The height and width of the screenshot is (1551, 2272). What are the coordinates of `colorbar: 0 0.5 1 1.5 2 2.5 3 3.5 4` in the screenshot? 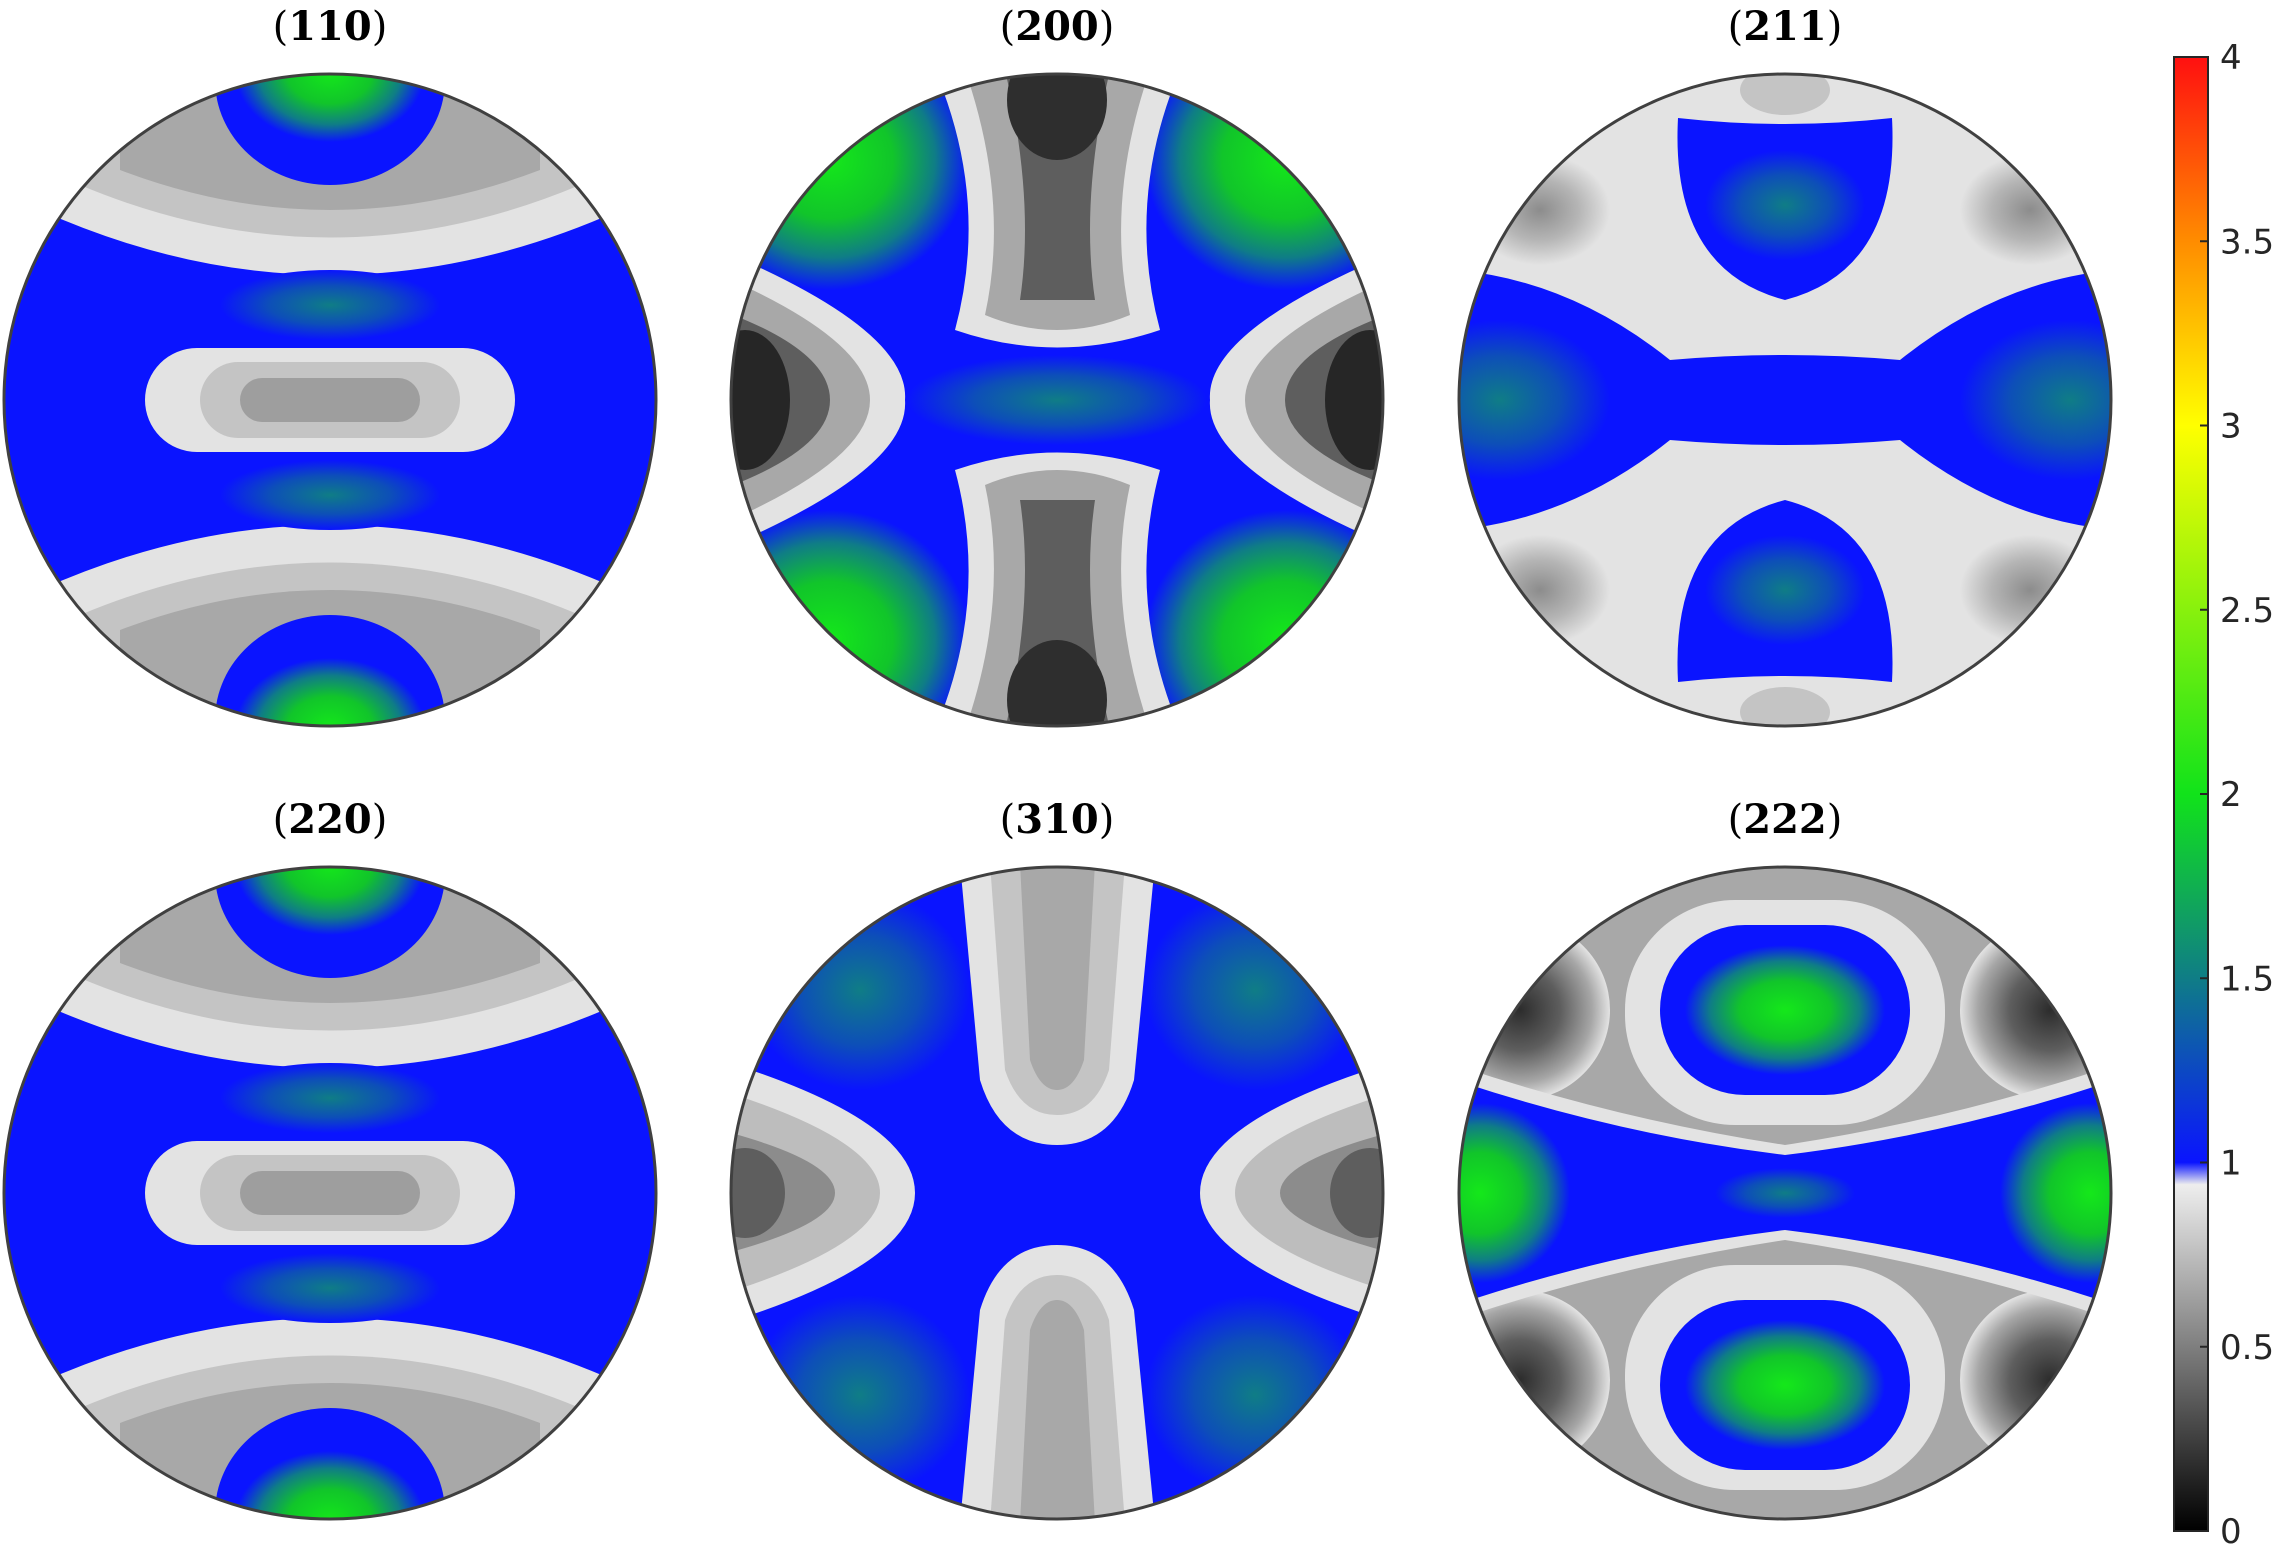 It's located at (2222, 794).